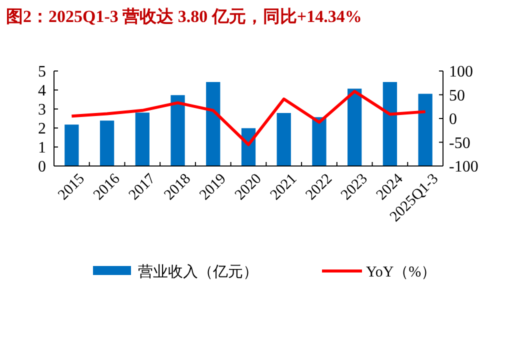 The image size is (522, 345). Describe the element at coordinates (248, 118) in the screenshot. I see `line-series` at that location.